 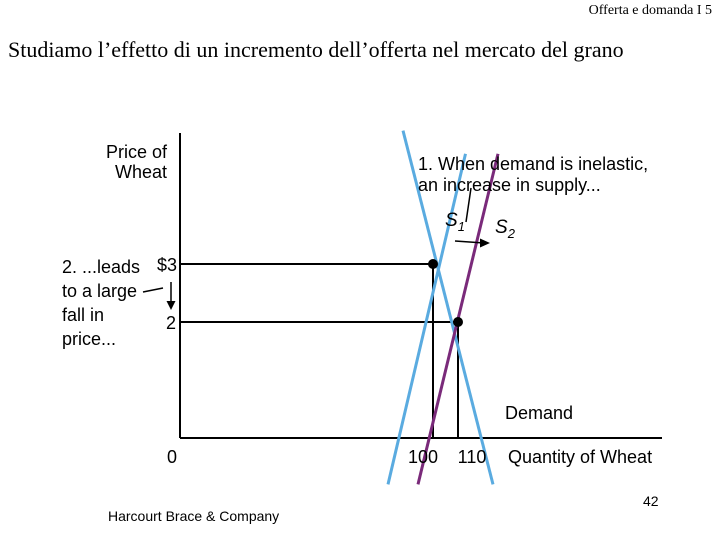 I want to click on demand-curve, so click(x=448, y=307).